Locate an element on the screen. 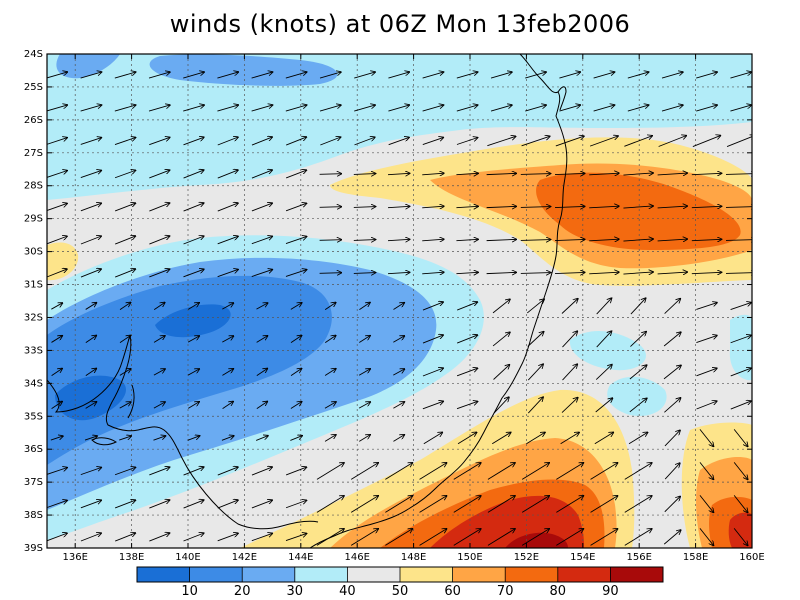  colorbar-legend: 10 20 30 40 50 60 70 80 90 is located at coordinates (400, 582).